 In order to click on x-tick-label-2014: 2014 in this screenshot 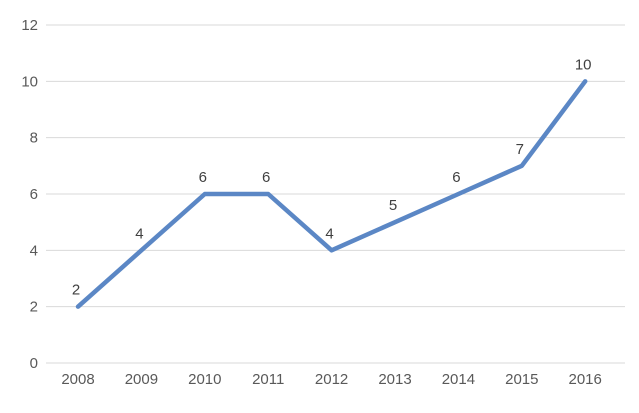, I will do `click(458, 379)`.